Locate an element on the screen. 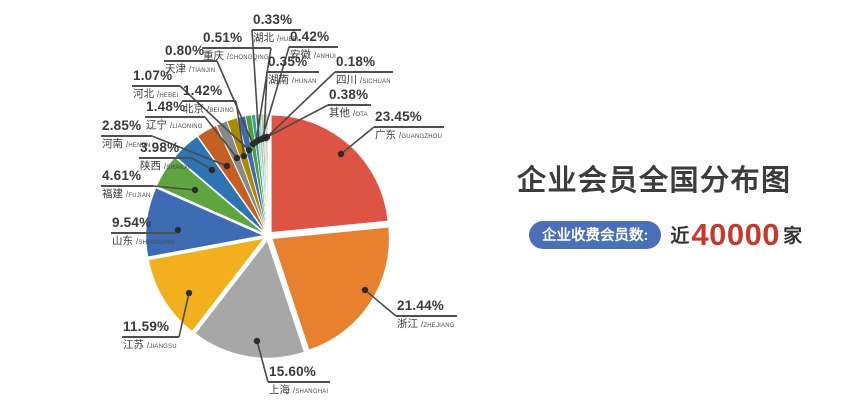 Image resolution: width=852 pixels, height=411 pixels. slice-percent: 21.44% is located at coordinates (426, 307).